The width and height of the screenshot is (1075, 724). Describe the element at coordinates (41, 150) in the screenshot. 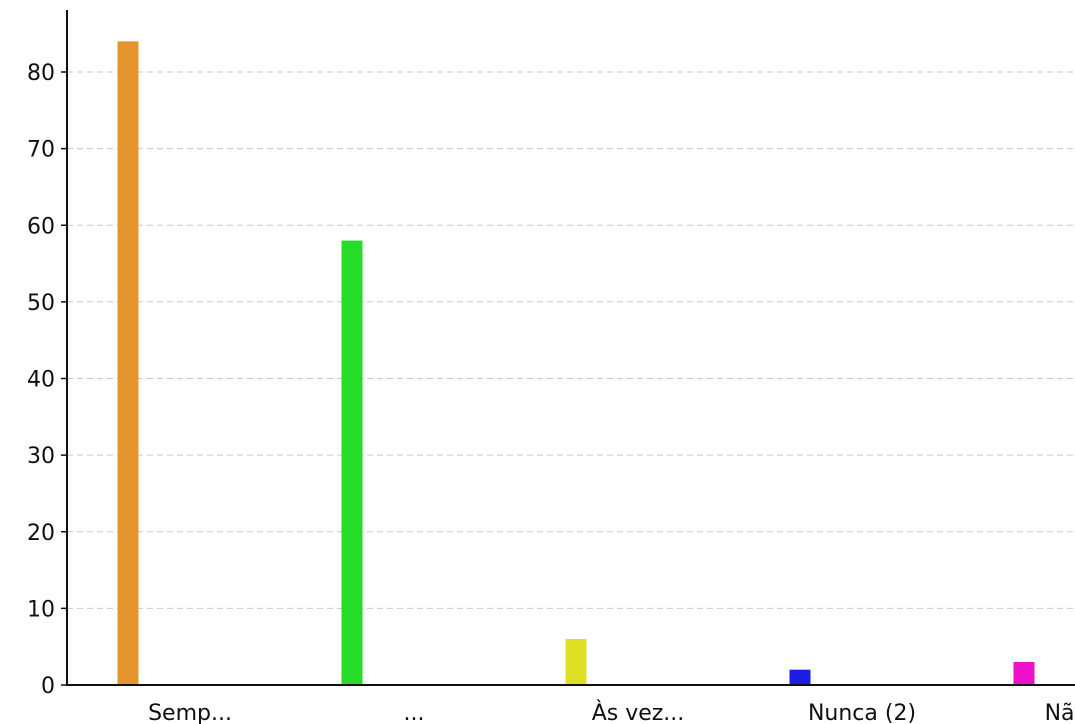

I see `y-tick-label: 70` at that location.